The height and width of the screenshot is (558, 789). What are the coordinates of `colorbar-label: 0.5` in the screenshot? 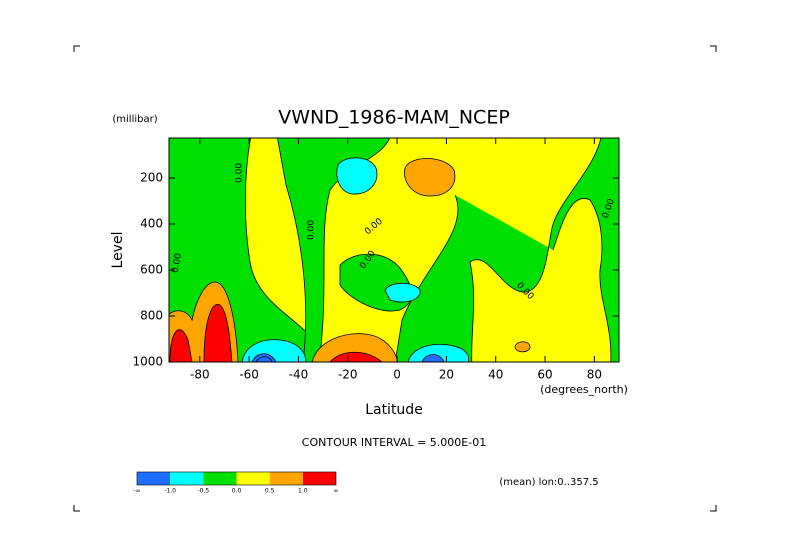 It's located at (270, 491).